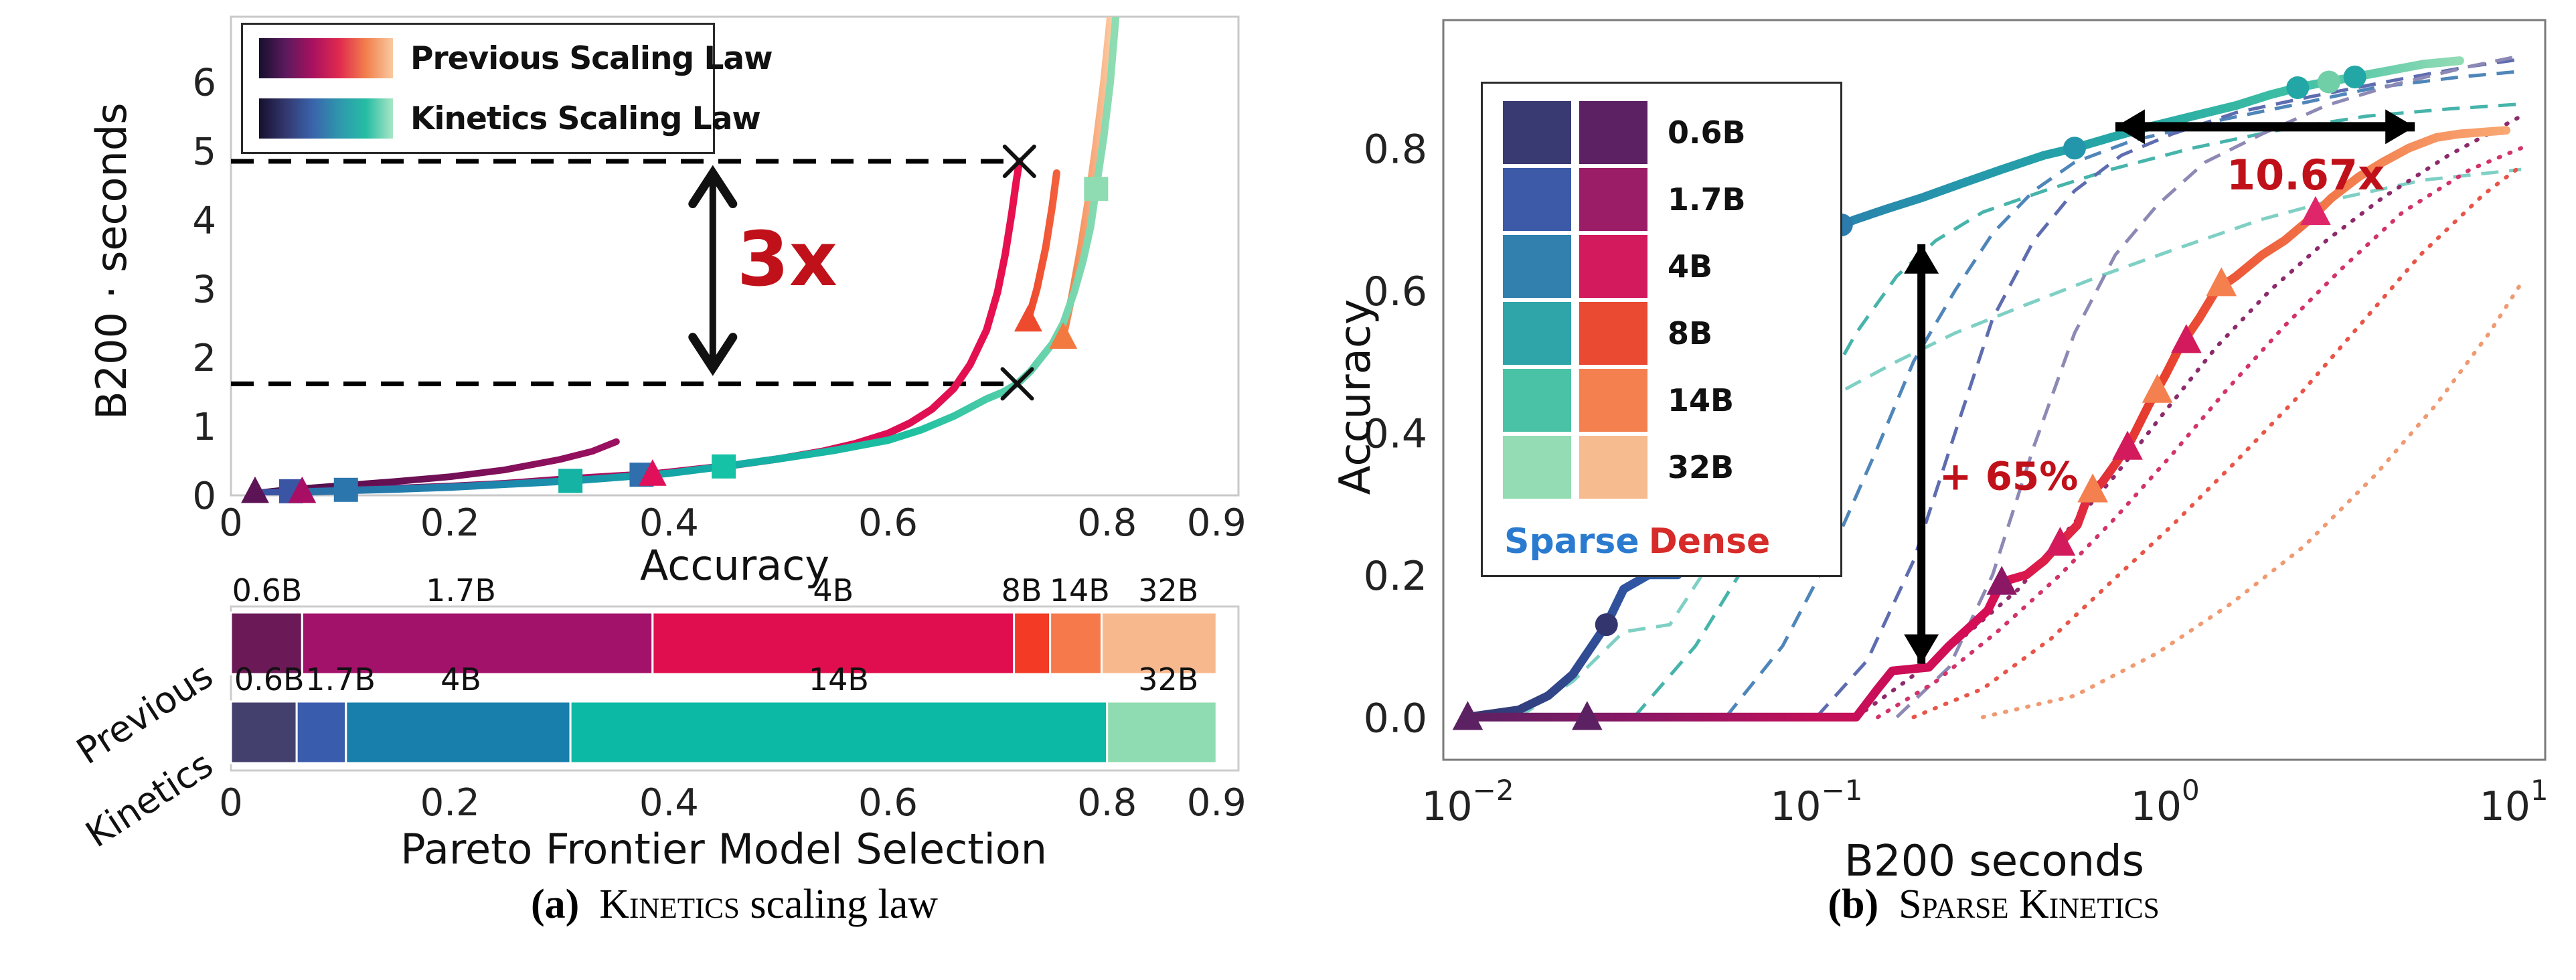  I want to click on svg-text: B200 seconds, so click(1994, 861).